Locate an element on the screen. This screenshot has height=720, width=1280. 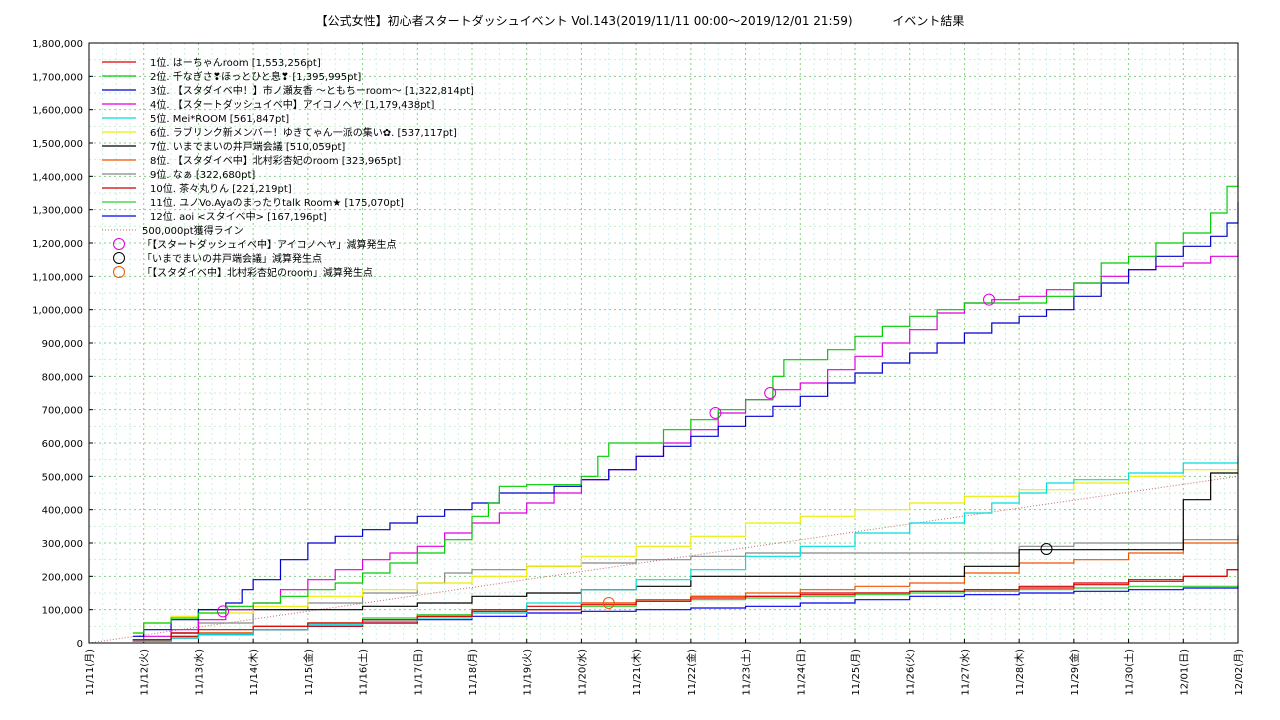
legend-label: 500,000pt獲得ライン is located at coordinates (193, 230).